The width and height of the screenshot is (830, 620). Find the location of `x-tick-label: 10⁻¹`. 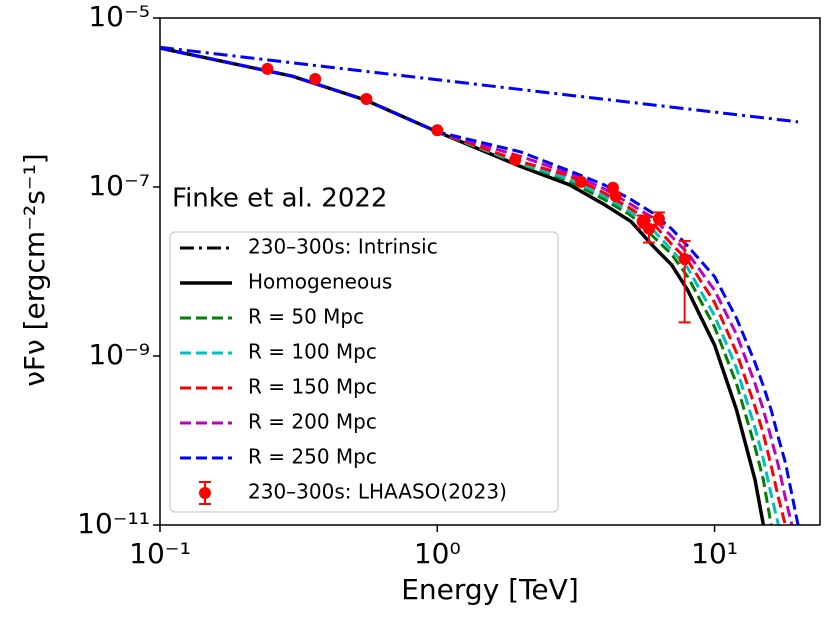

x-tick-label: 10⁻¹ is located at coordinates (160, 553).